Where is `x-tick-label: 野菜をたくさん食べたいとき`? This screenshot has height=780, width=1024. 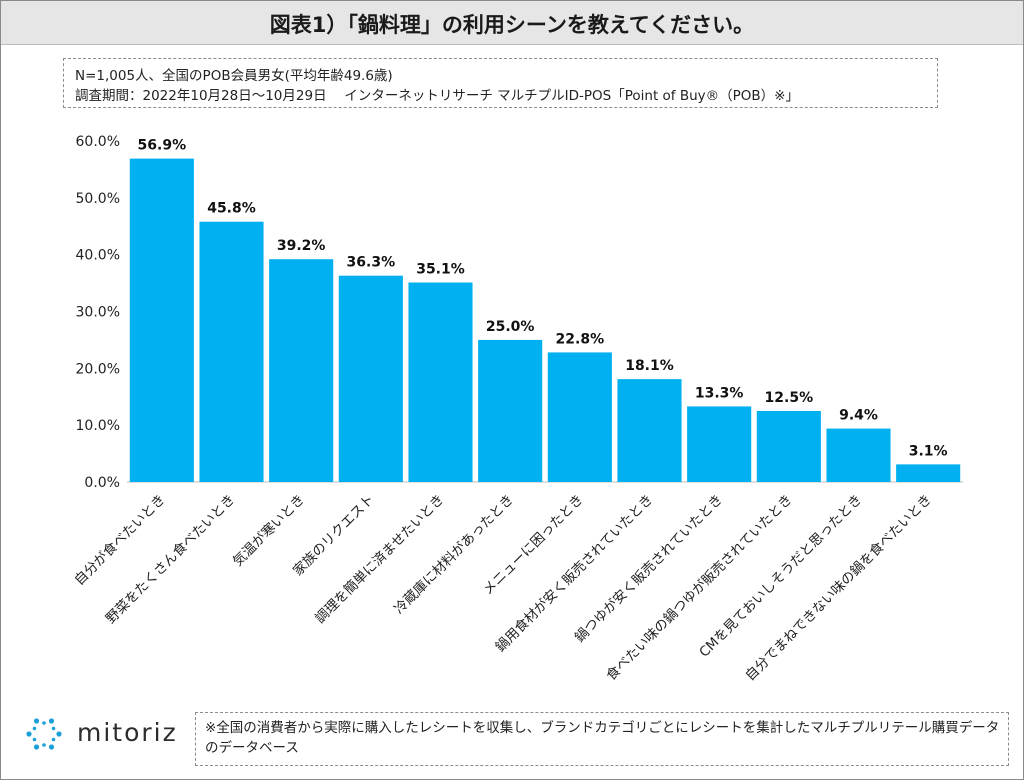
x-tick-label: 野菜をたくさん食べたいとき is located at coordinates (170, 559).